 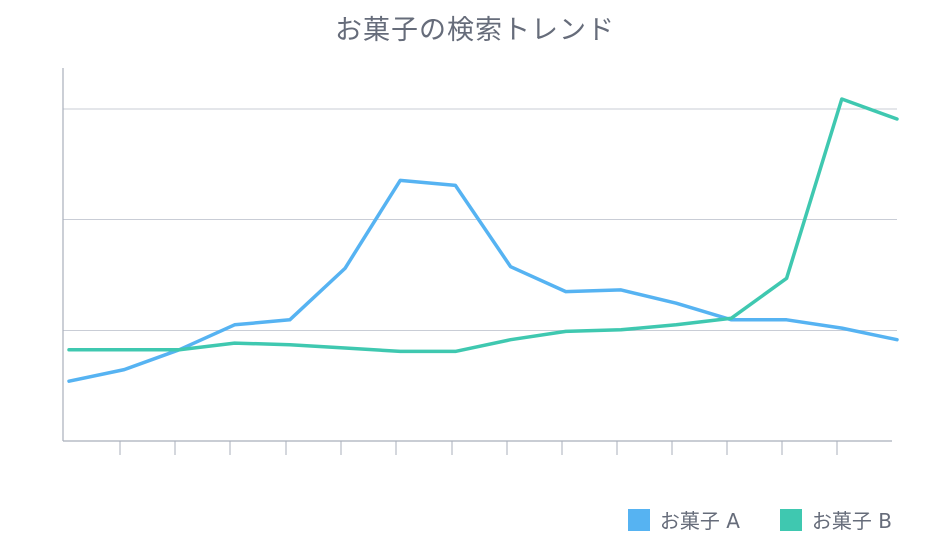 What do you see at coordinates (475, 30) in the screenshot?
I see `chart-title: お菓子の検索トレンド` at bounding box center [475, 30].